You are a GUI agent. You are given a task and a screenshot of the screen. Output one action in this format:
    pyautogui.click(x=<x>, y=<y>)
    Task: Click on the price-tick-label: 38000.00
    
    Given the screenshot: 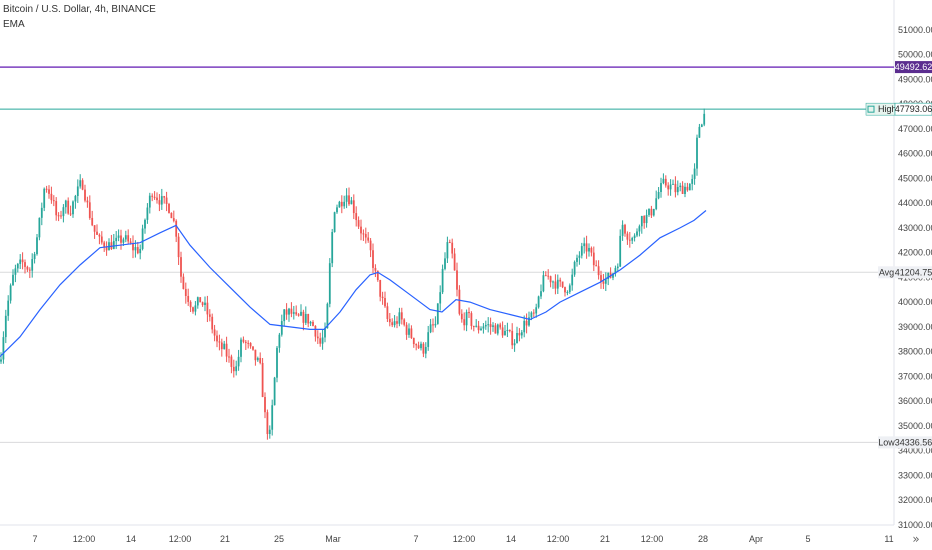 What is the action you would take?
    pyautogui.click(x=915, y=352)
    